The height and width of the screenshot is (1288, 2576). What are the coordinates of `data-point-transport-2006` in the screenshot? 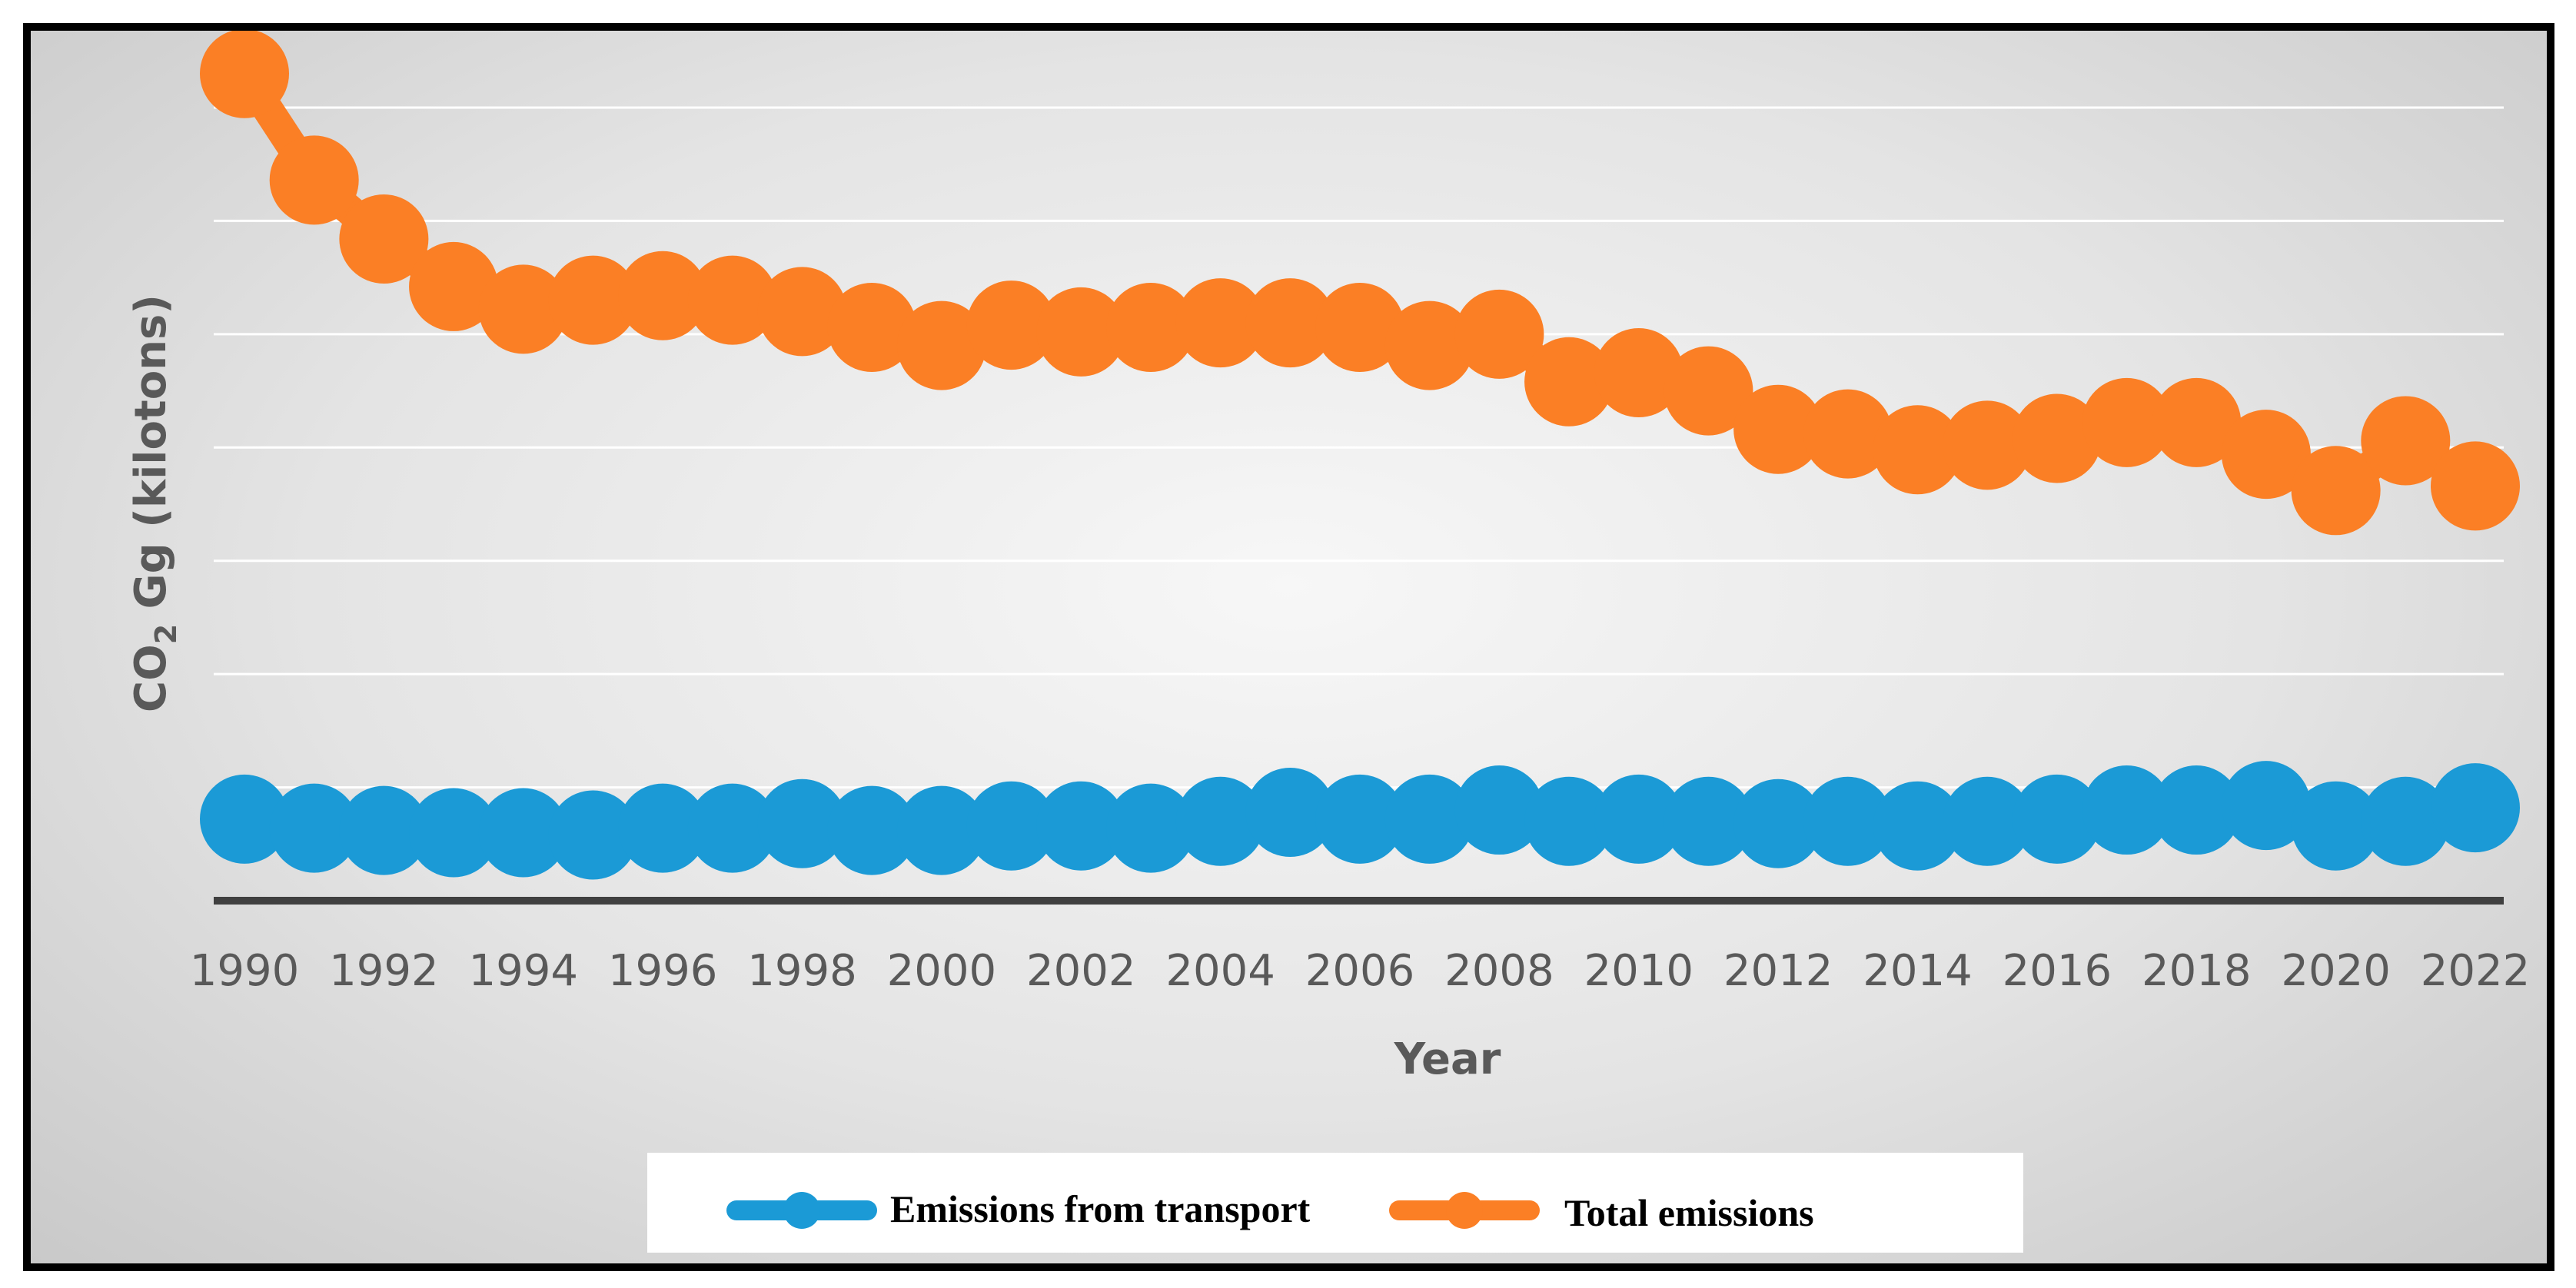 It's located at (1359, 819).